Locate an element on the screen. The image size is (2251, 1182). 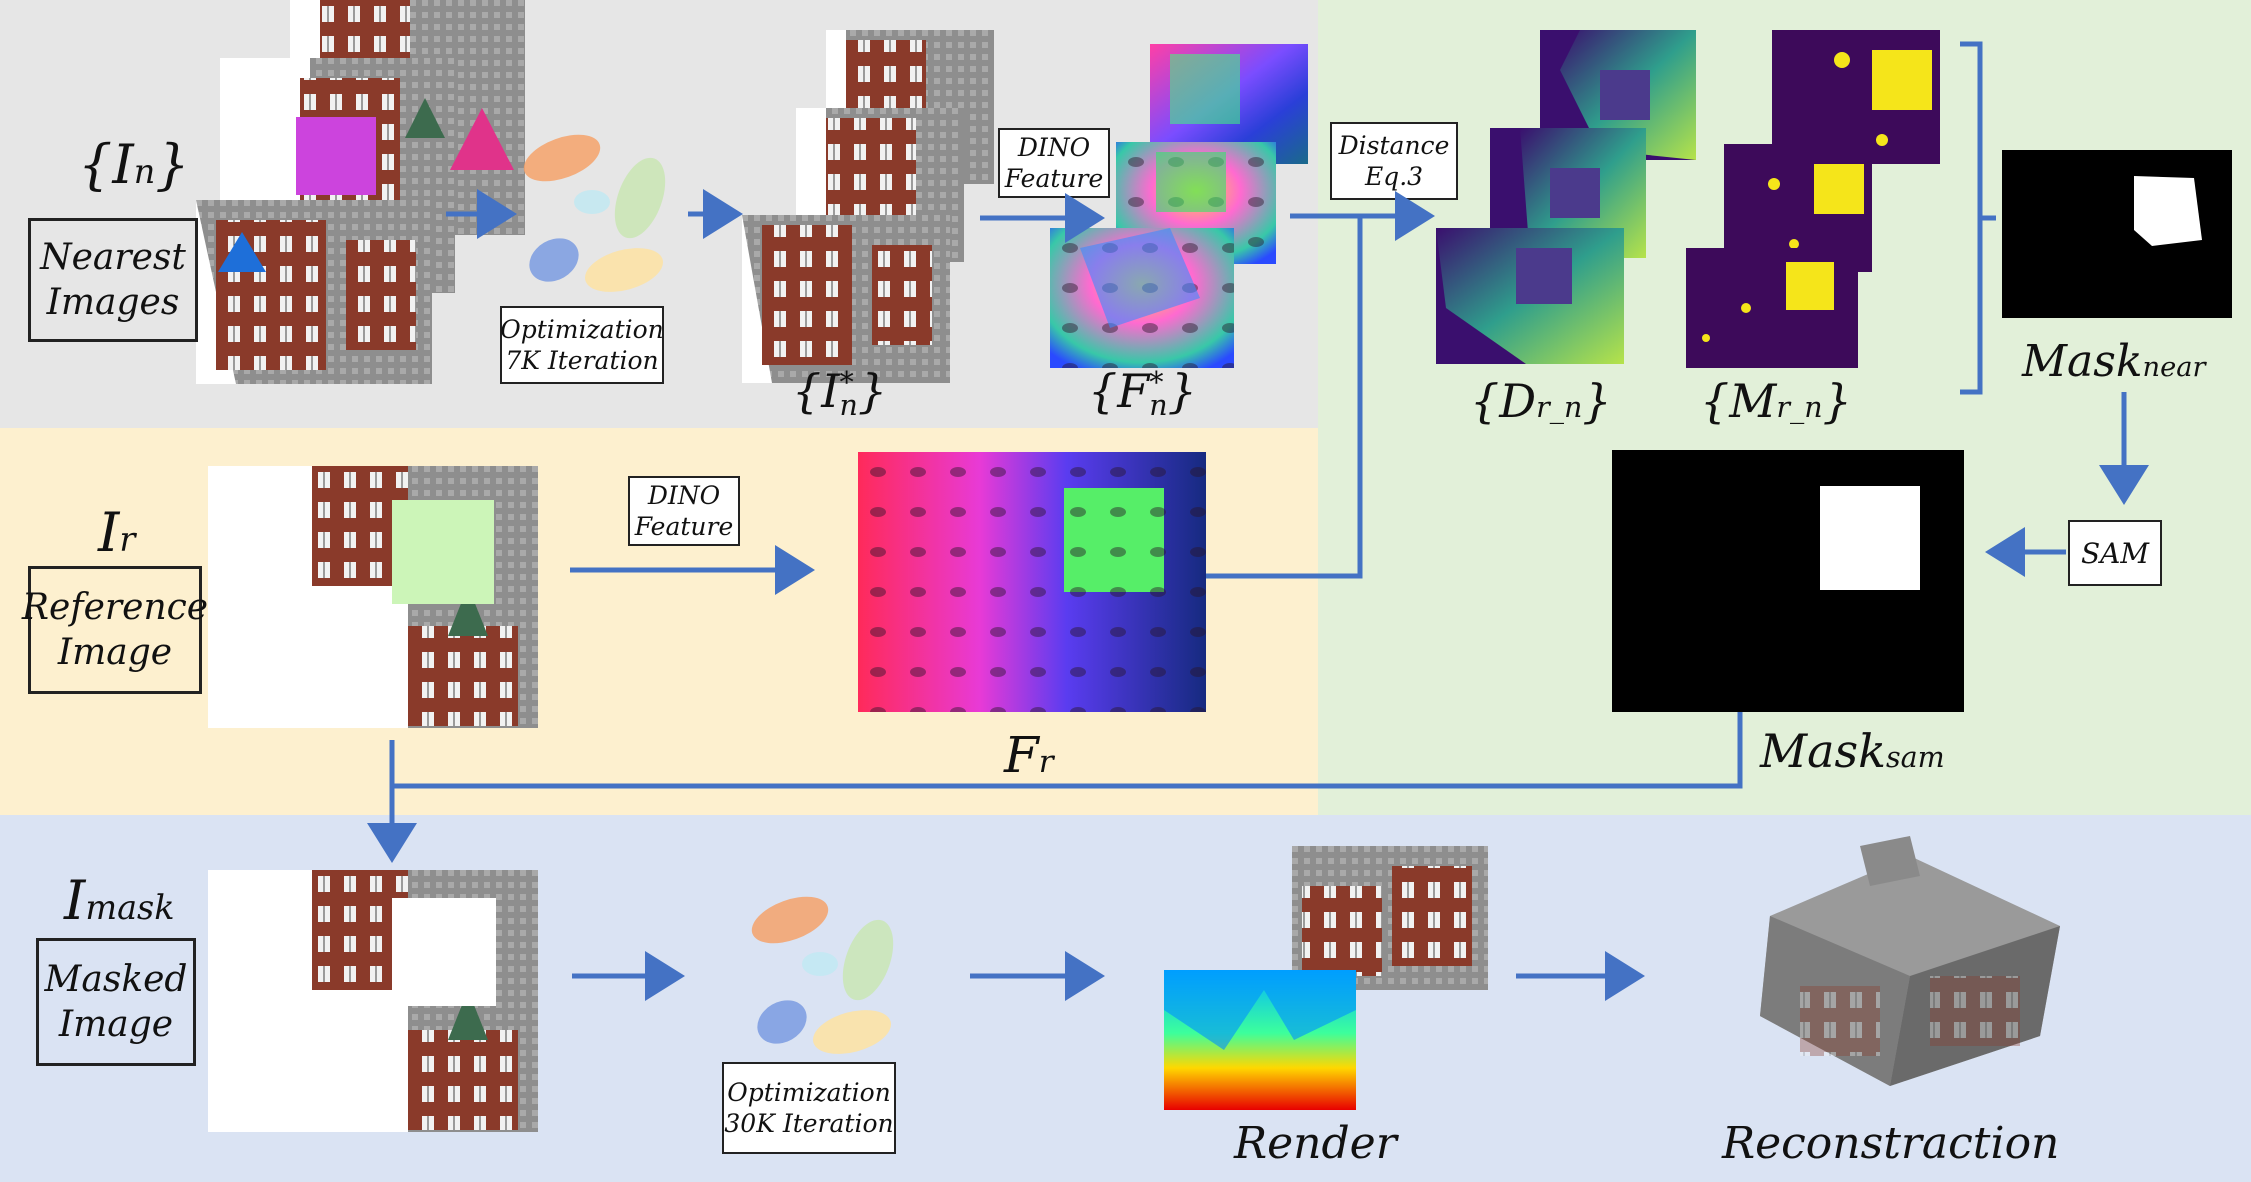
label-mask-near: Masknear is located at coordinates (2114, 361).